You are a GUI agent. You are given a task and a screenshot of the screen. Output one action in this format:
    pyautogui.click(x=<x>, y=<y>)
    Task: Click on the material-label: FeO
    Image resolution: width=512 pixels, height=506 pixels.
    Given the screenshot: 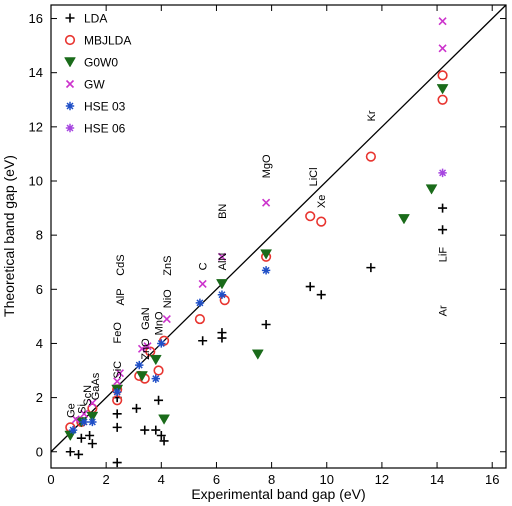 What is the action you would take?
    pyautogui.click(x=118, y=333)
    